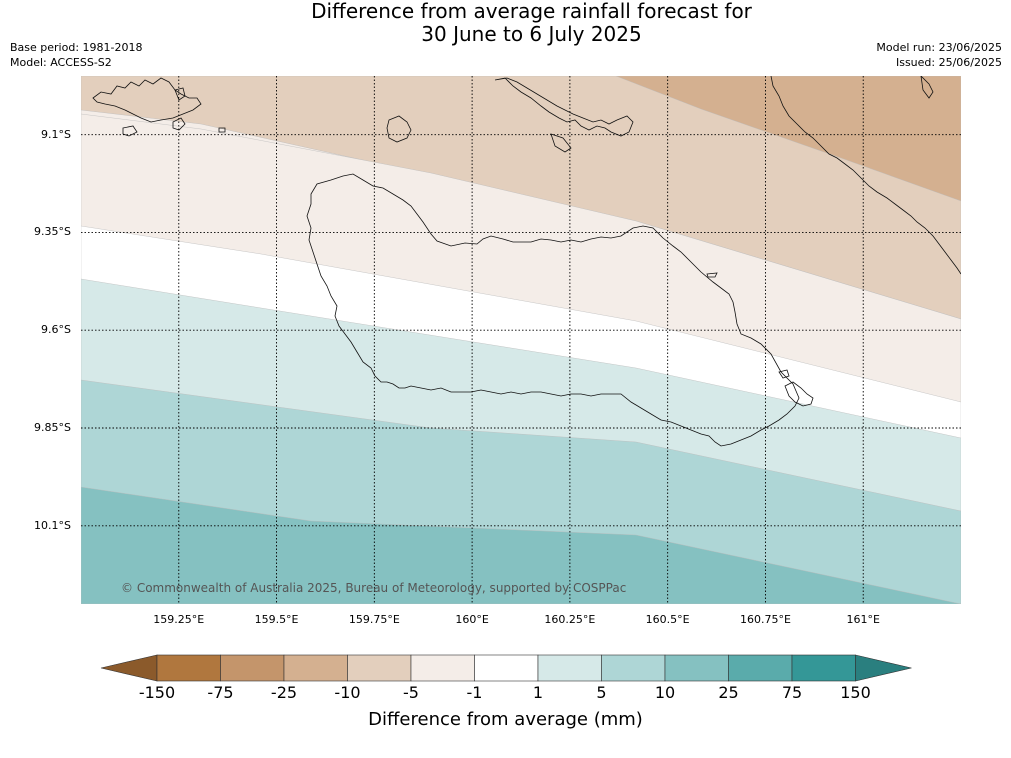 The height and width of the screenshot is (758, 1011). What do you see at coordinates (863, 619) in the screenshot?
I see `longitude-label: 161°E` at bounding box center [863, 619].